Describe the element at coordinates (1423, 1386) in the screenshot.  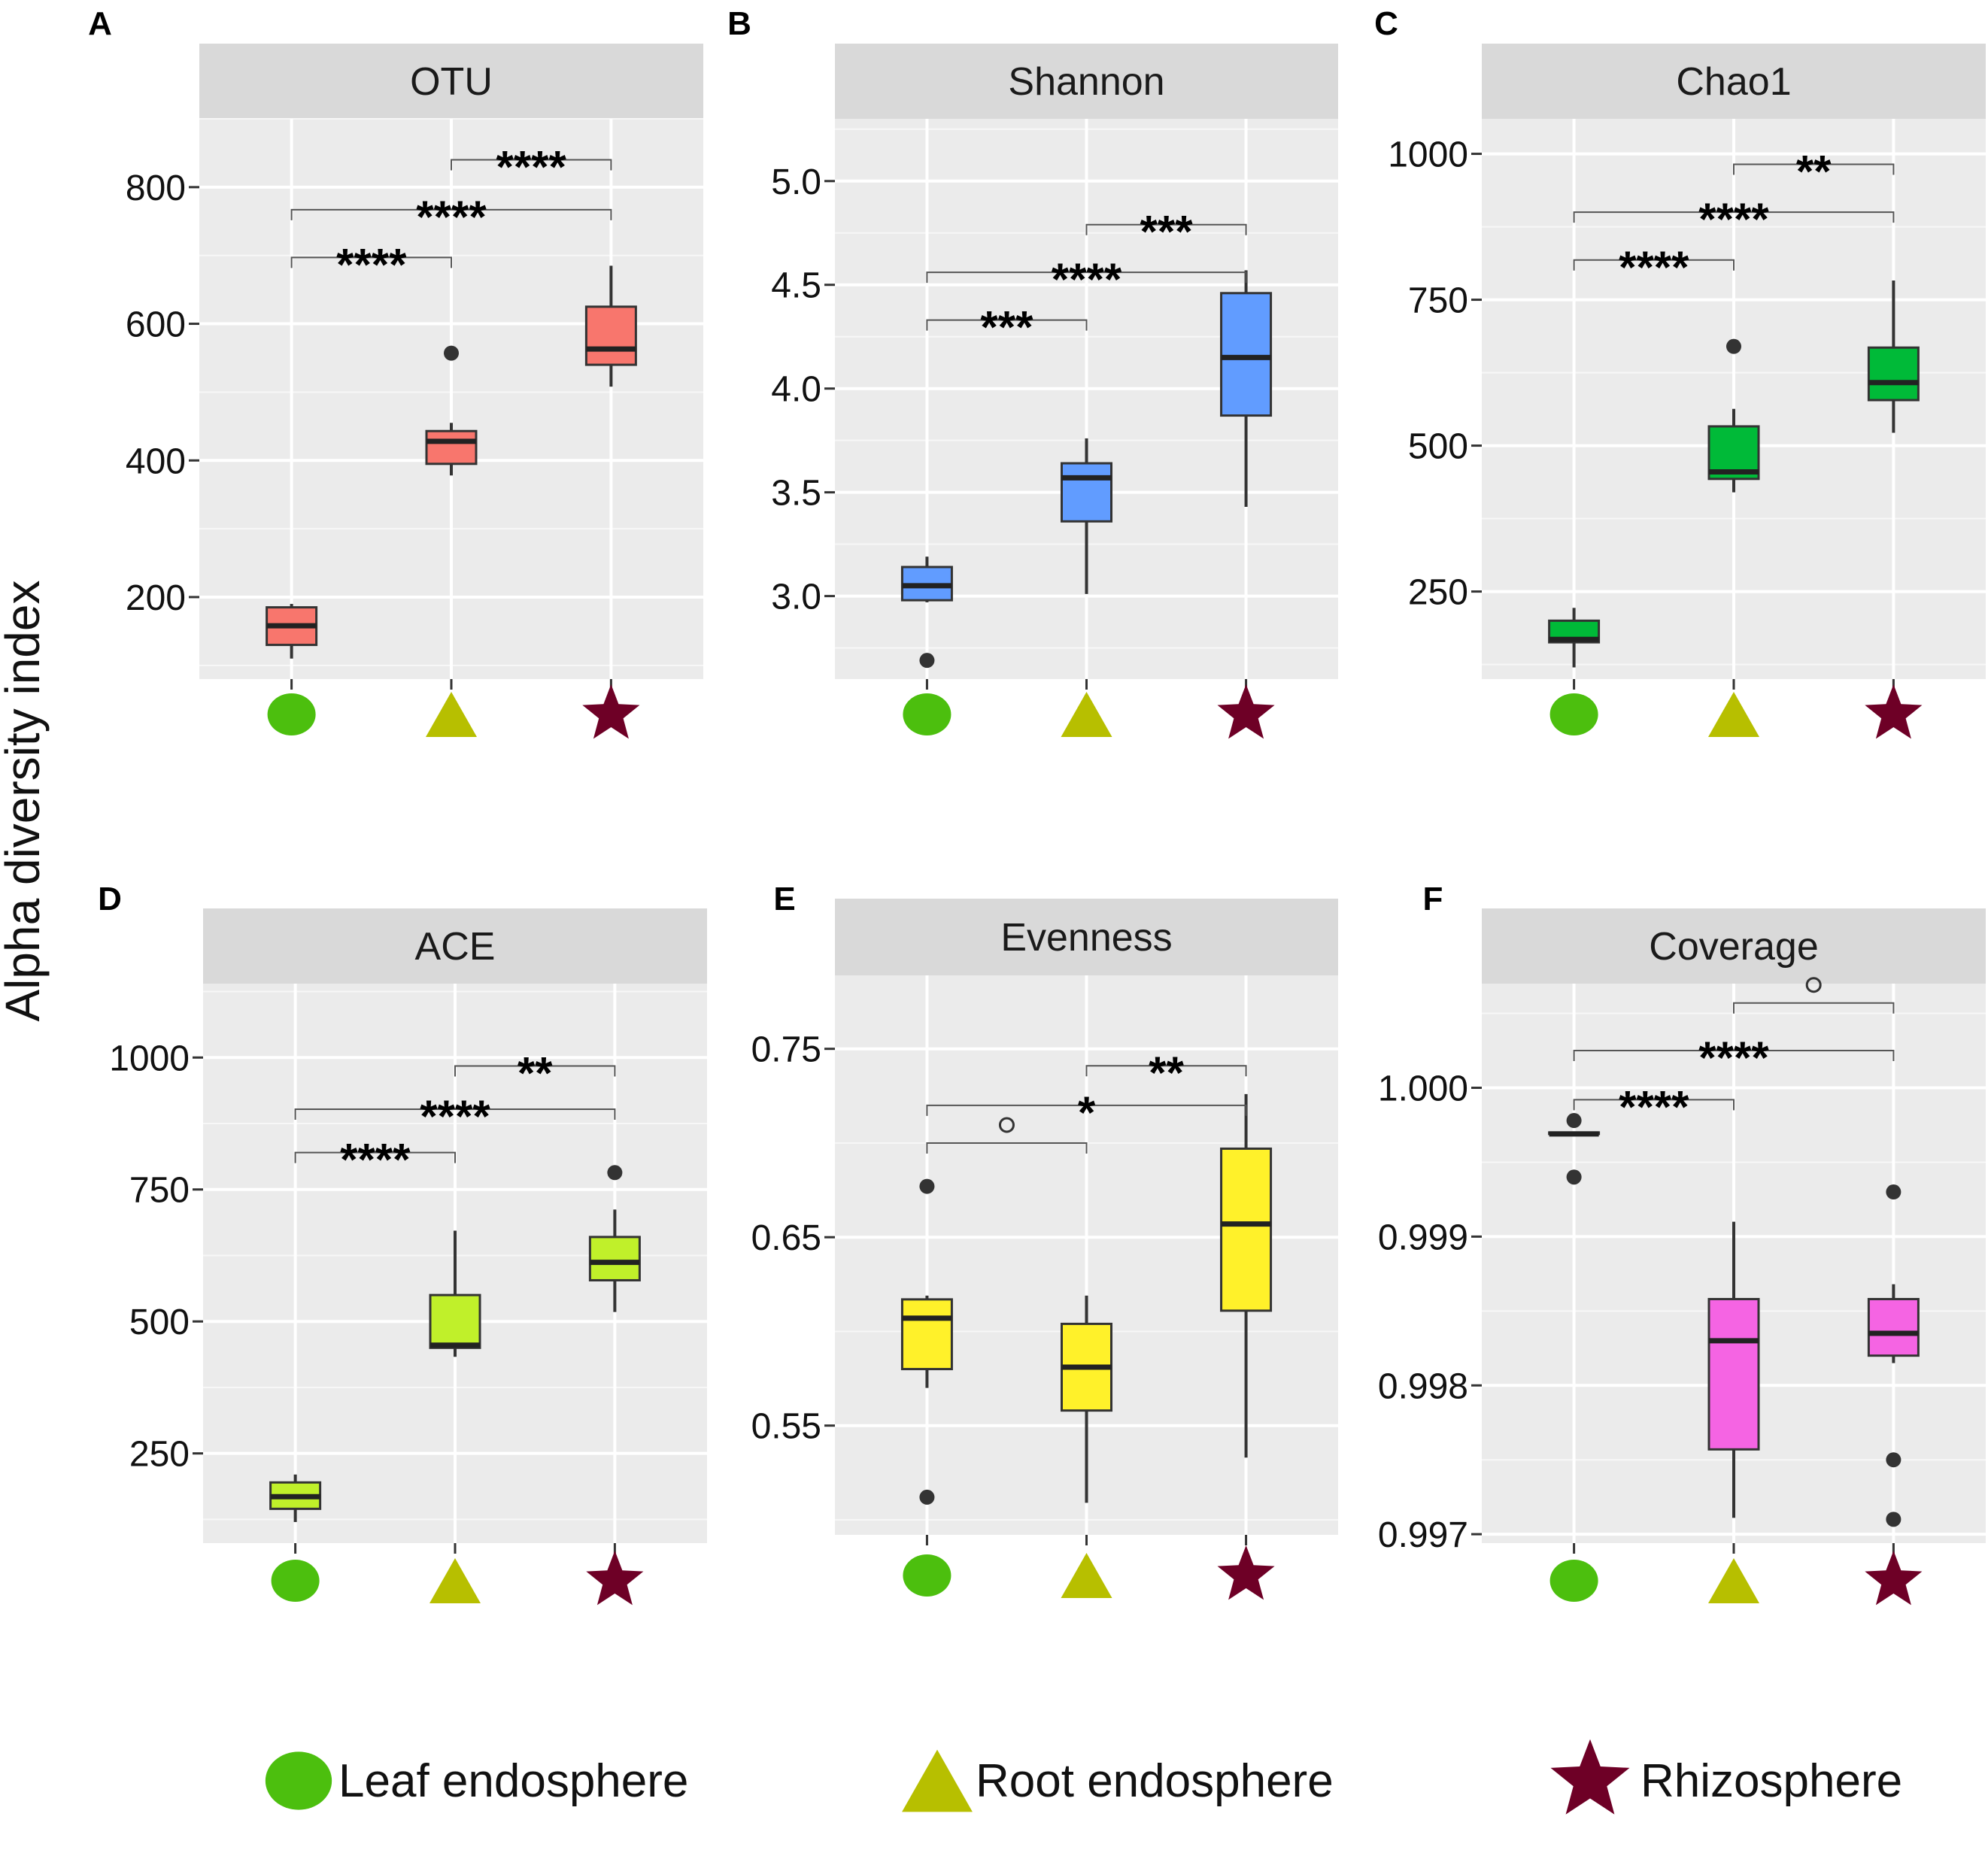
I see `y-tick-label: 0.998` at that location.